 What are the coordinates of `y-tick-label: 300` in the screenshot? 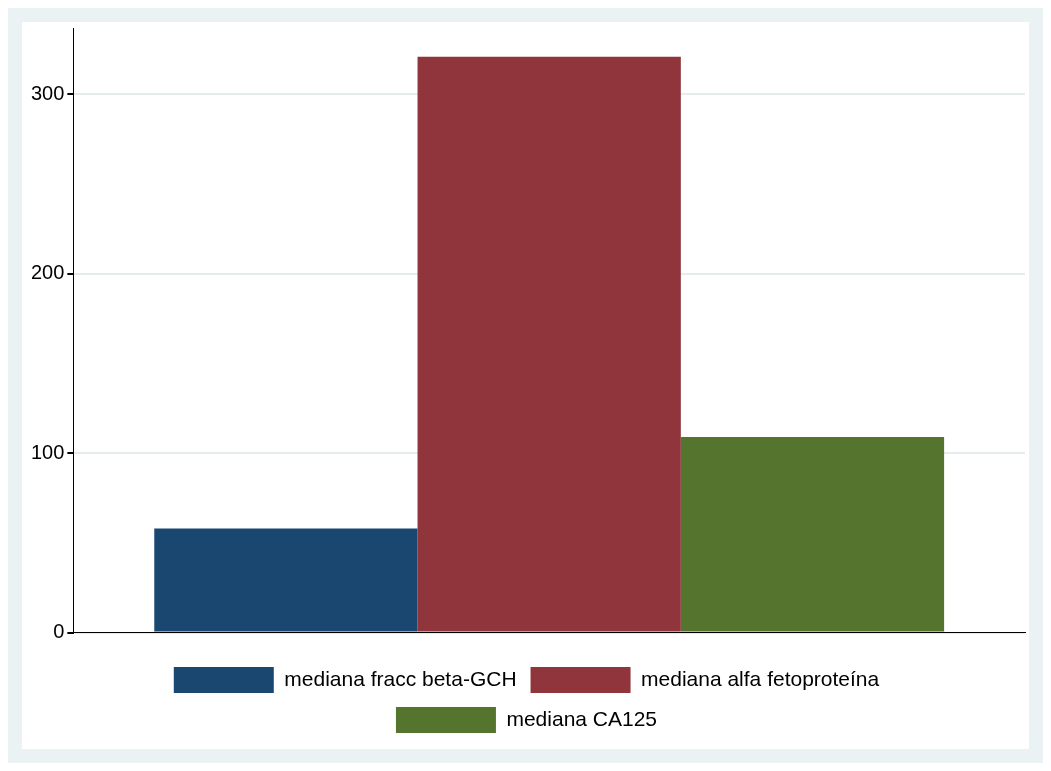 It's located at (47, 92).